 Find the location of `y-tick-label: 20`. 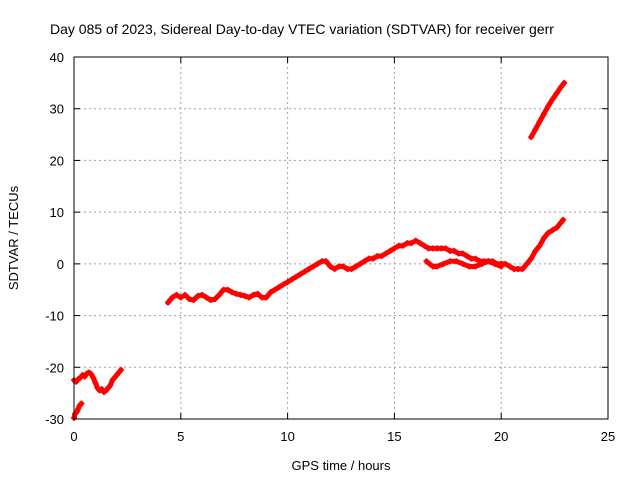

y-tick-label: 20 is located at coordinates (57, 160).